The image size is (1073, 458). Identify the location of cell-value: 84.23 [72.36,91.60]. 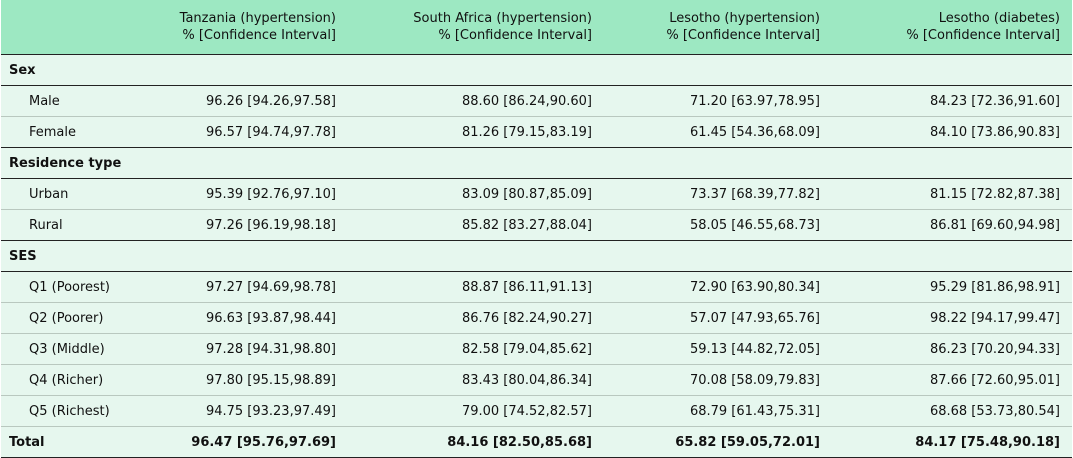
(994, 101).